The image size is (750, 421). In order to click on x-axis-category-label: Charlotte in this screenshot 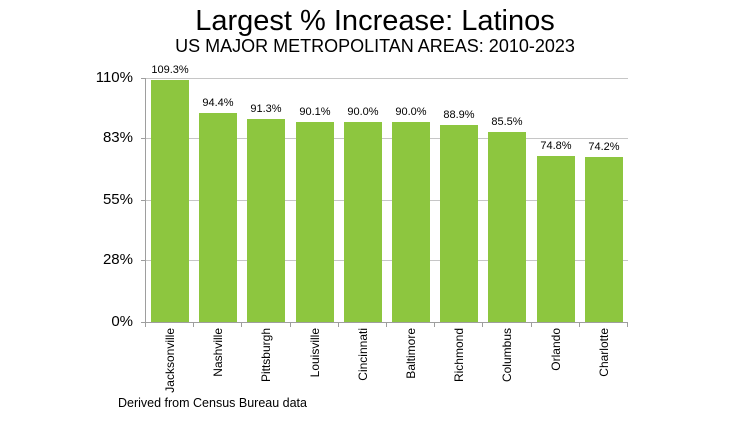, I will do `click(604, 367)`.